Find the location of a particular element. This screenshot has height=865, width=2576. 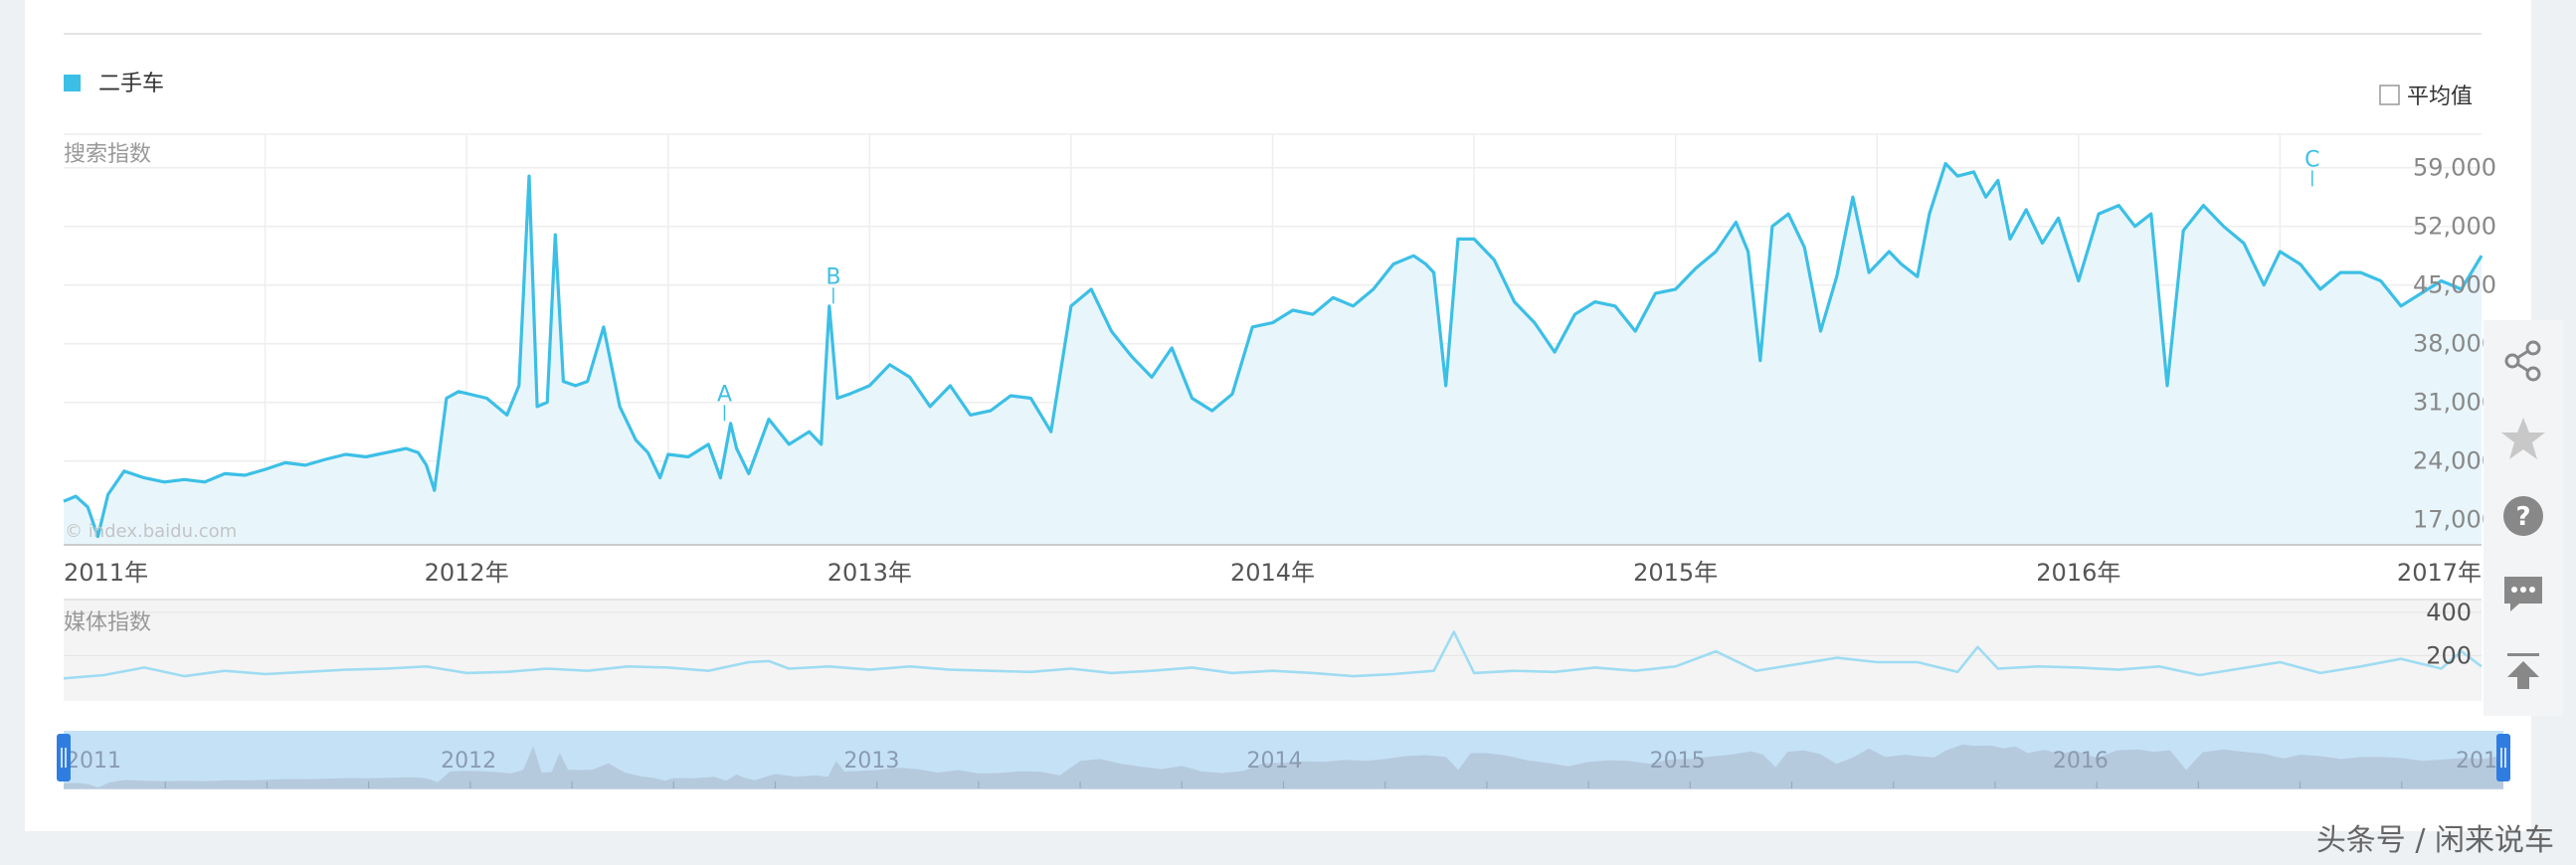

legend-series-label: 二手车 is located at coordinates (131, 84).